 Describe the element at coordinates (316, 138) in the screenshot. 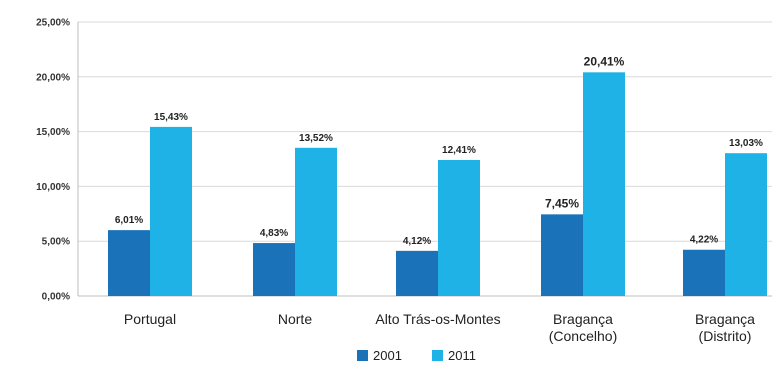

I see `data-label: 13,52%` at that location.